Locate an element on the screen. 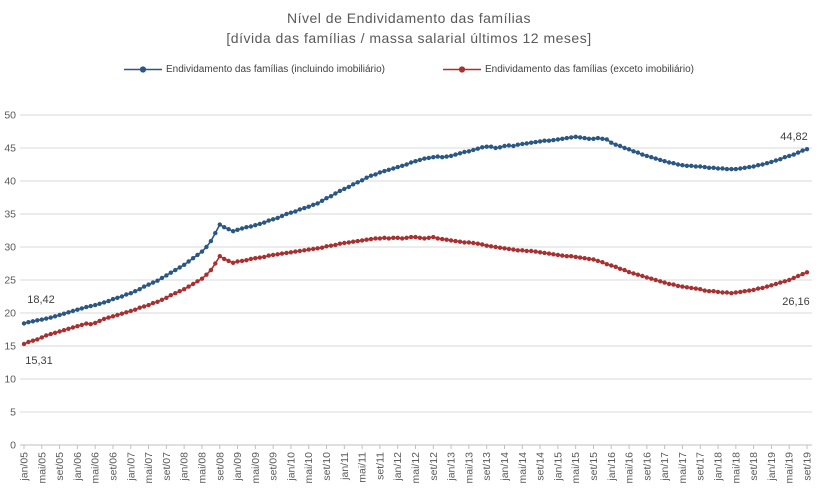 This screenshot has width=818, height=502. x-axis-label: jan/08 is located at coordinates (185, 467).